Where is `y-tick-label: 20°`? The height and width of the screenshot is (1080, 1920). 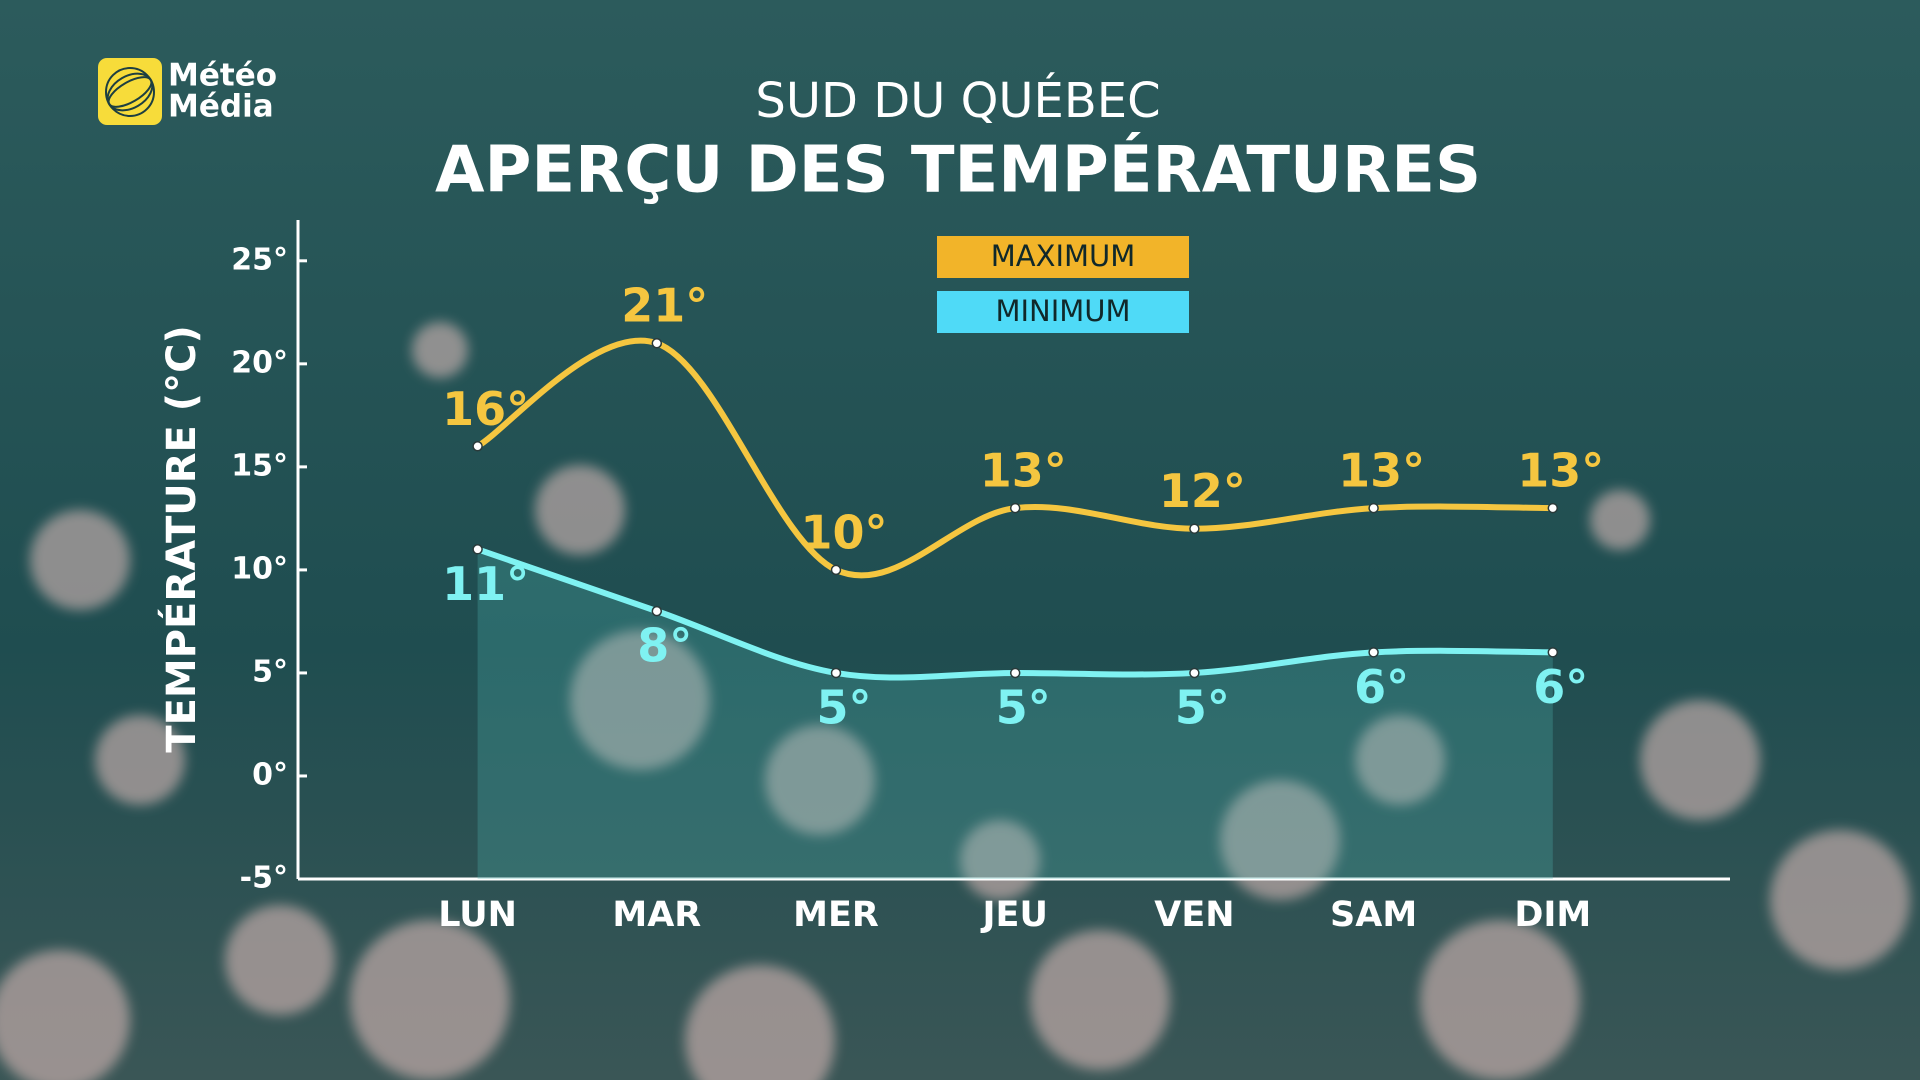 y-tick-label: 20° is located at coordinates (259, 362).